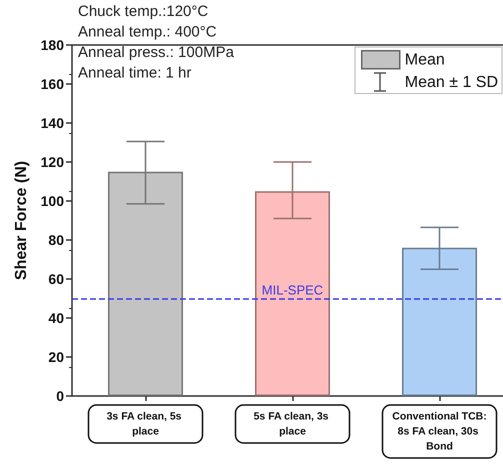  Describe the element at coordinates (424, 59) in the screenshot. I see `legend-label: Mean` at that location.